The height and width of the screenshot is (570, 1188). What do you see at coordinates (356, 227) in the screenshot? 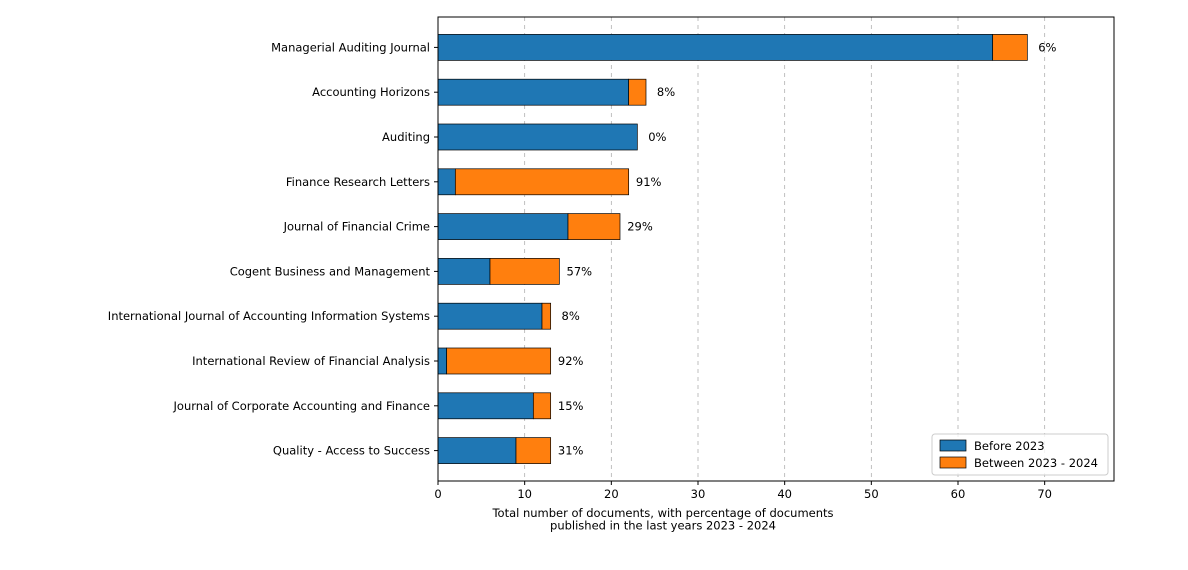
I see `y-tick-label: Journal of Financial Crime` at bounding box center [356, 227].